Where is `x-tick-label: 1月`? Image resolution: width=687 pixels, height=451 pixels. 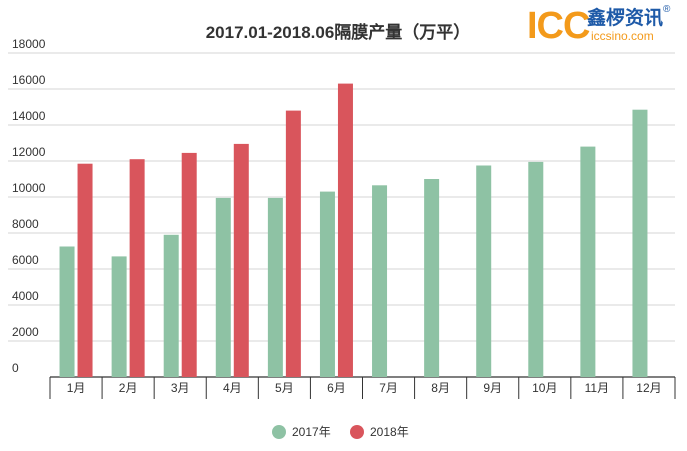 x-tick-label: 1月 is located at coordinates (76, 388).